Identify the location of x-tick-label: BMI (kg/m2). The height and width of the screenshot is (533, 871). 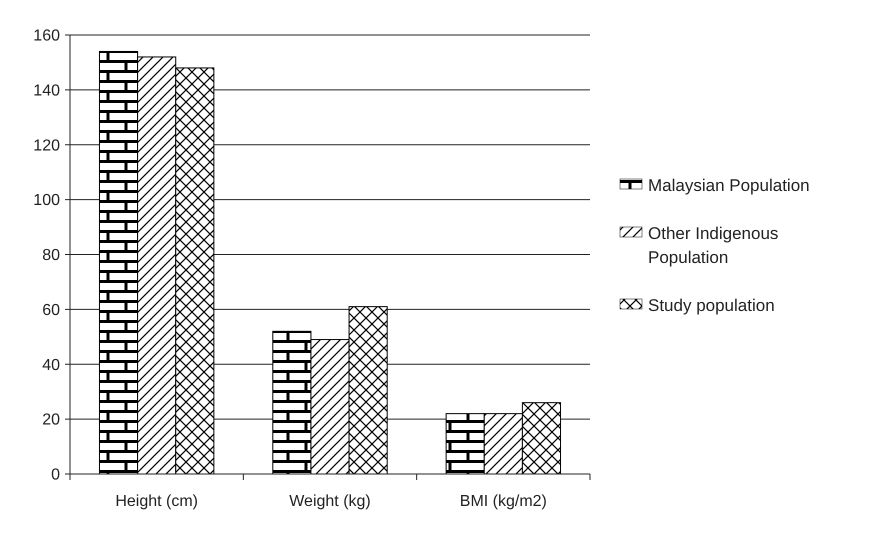
(503, 501).